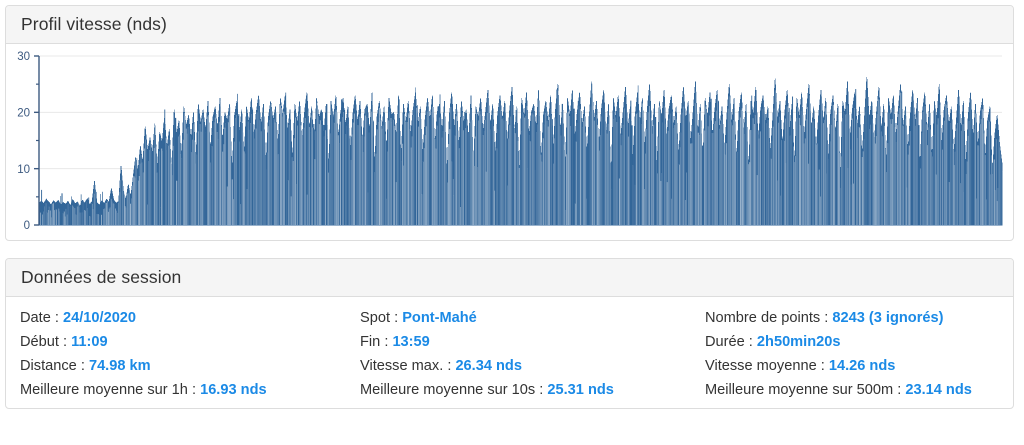 The height and width of the screenshot is (445, 1024). I want to click on session-stat-label: Meilleure moyenne sur 10s :, so click(454, 390).